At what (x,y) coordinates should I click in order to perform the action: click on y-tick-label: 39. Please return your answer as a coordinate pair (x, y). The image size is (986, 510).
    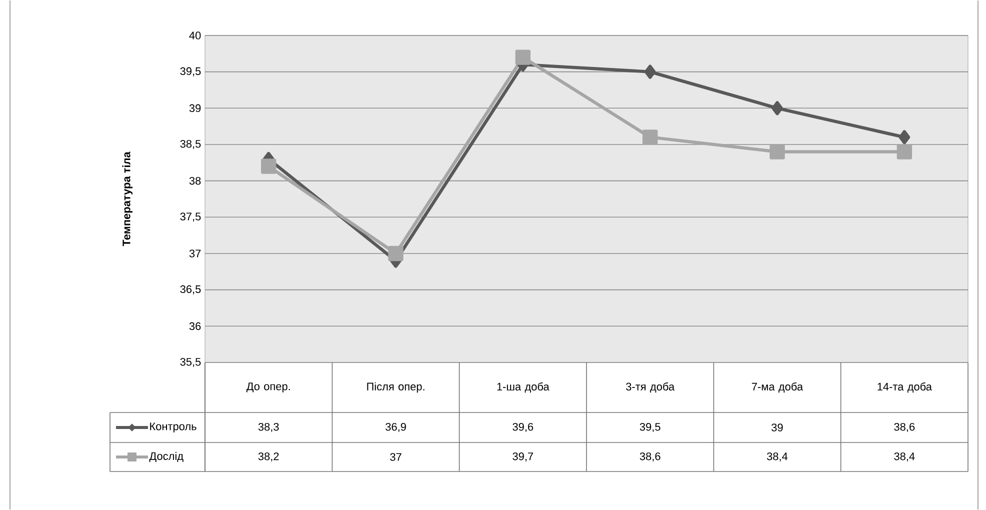
    Looking at the image, I should click on (195, 108).